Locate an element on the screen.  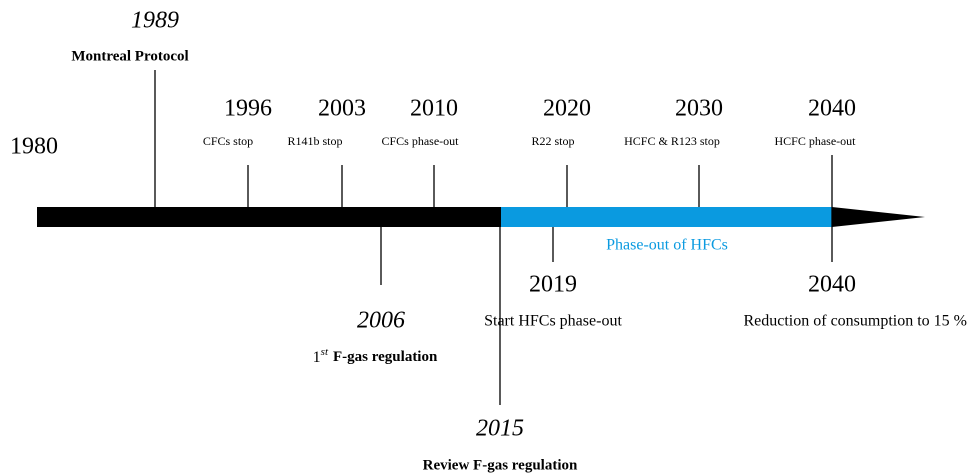
year: 1996 is located at coordinates (248, 109).